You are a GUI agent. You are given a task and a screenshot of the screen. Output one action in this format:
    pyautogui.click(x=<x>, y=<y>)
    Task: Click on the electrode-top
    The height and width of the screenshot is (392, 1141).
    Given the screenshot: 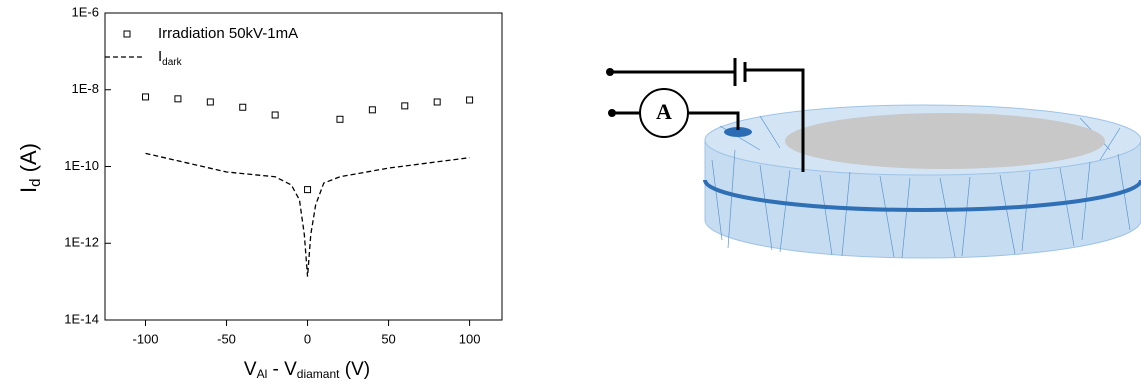 What is the action you would take?
    pyautogui.click(x=945, y=141)
    